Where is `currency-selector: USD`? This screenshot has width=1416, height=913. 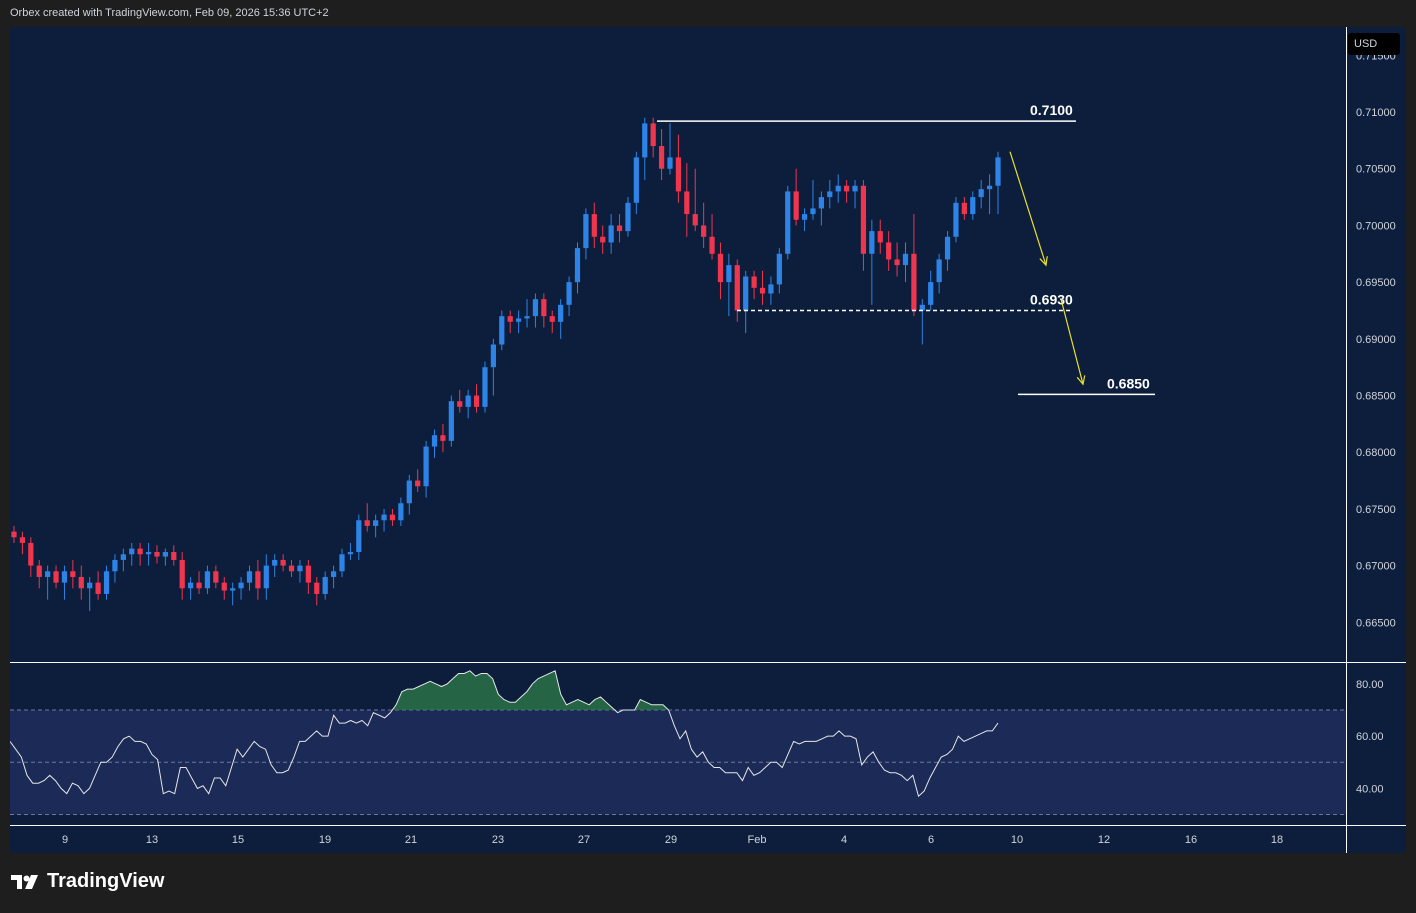
currency-selector: USD is located at coordinates (1374, 44).